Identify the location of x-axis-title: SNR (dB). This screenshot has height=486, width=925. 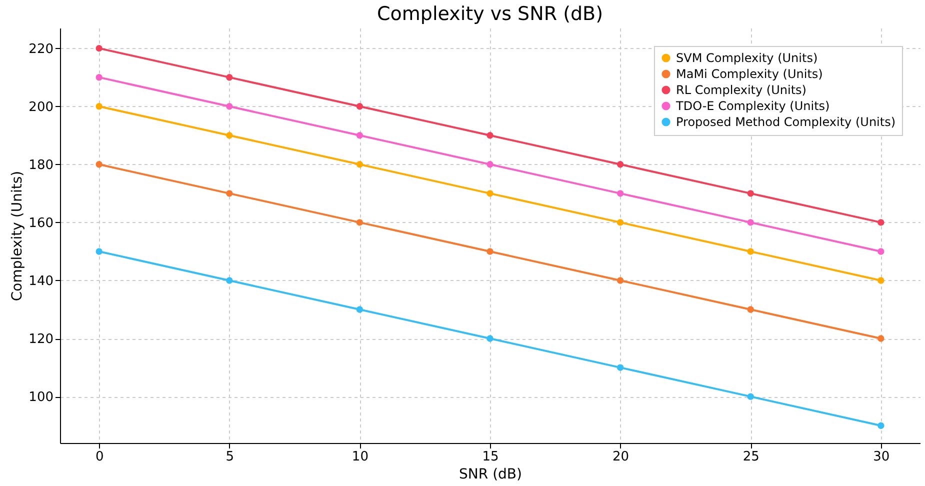
(490, 474).